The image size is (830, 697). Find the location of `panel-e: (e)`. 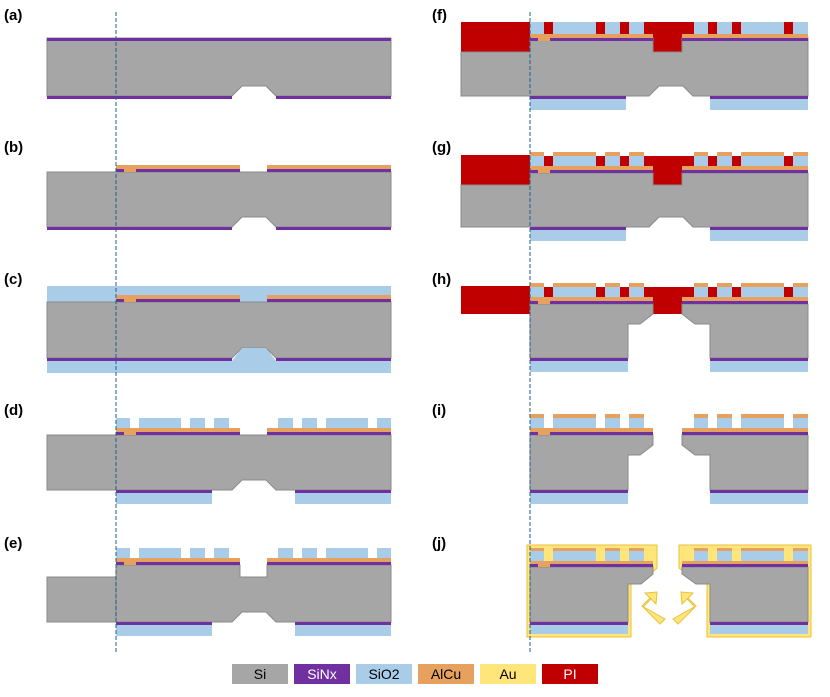

panel-e: (e) is located at coordinates (198, 585).